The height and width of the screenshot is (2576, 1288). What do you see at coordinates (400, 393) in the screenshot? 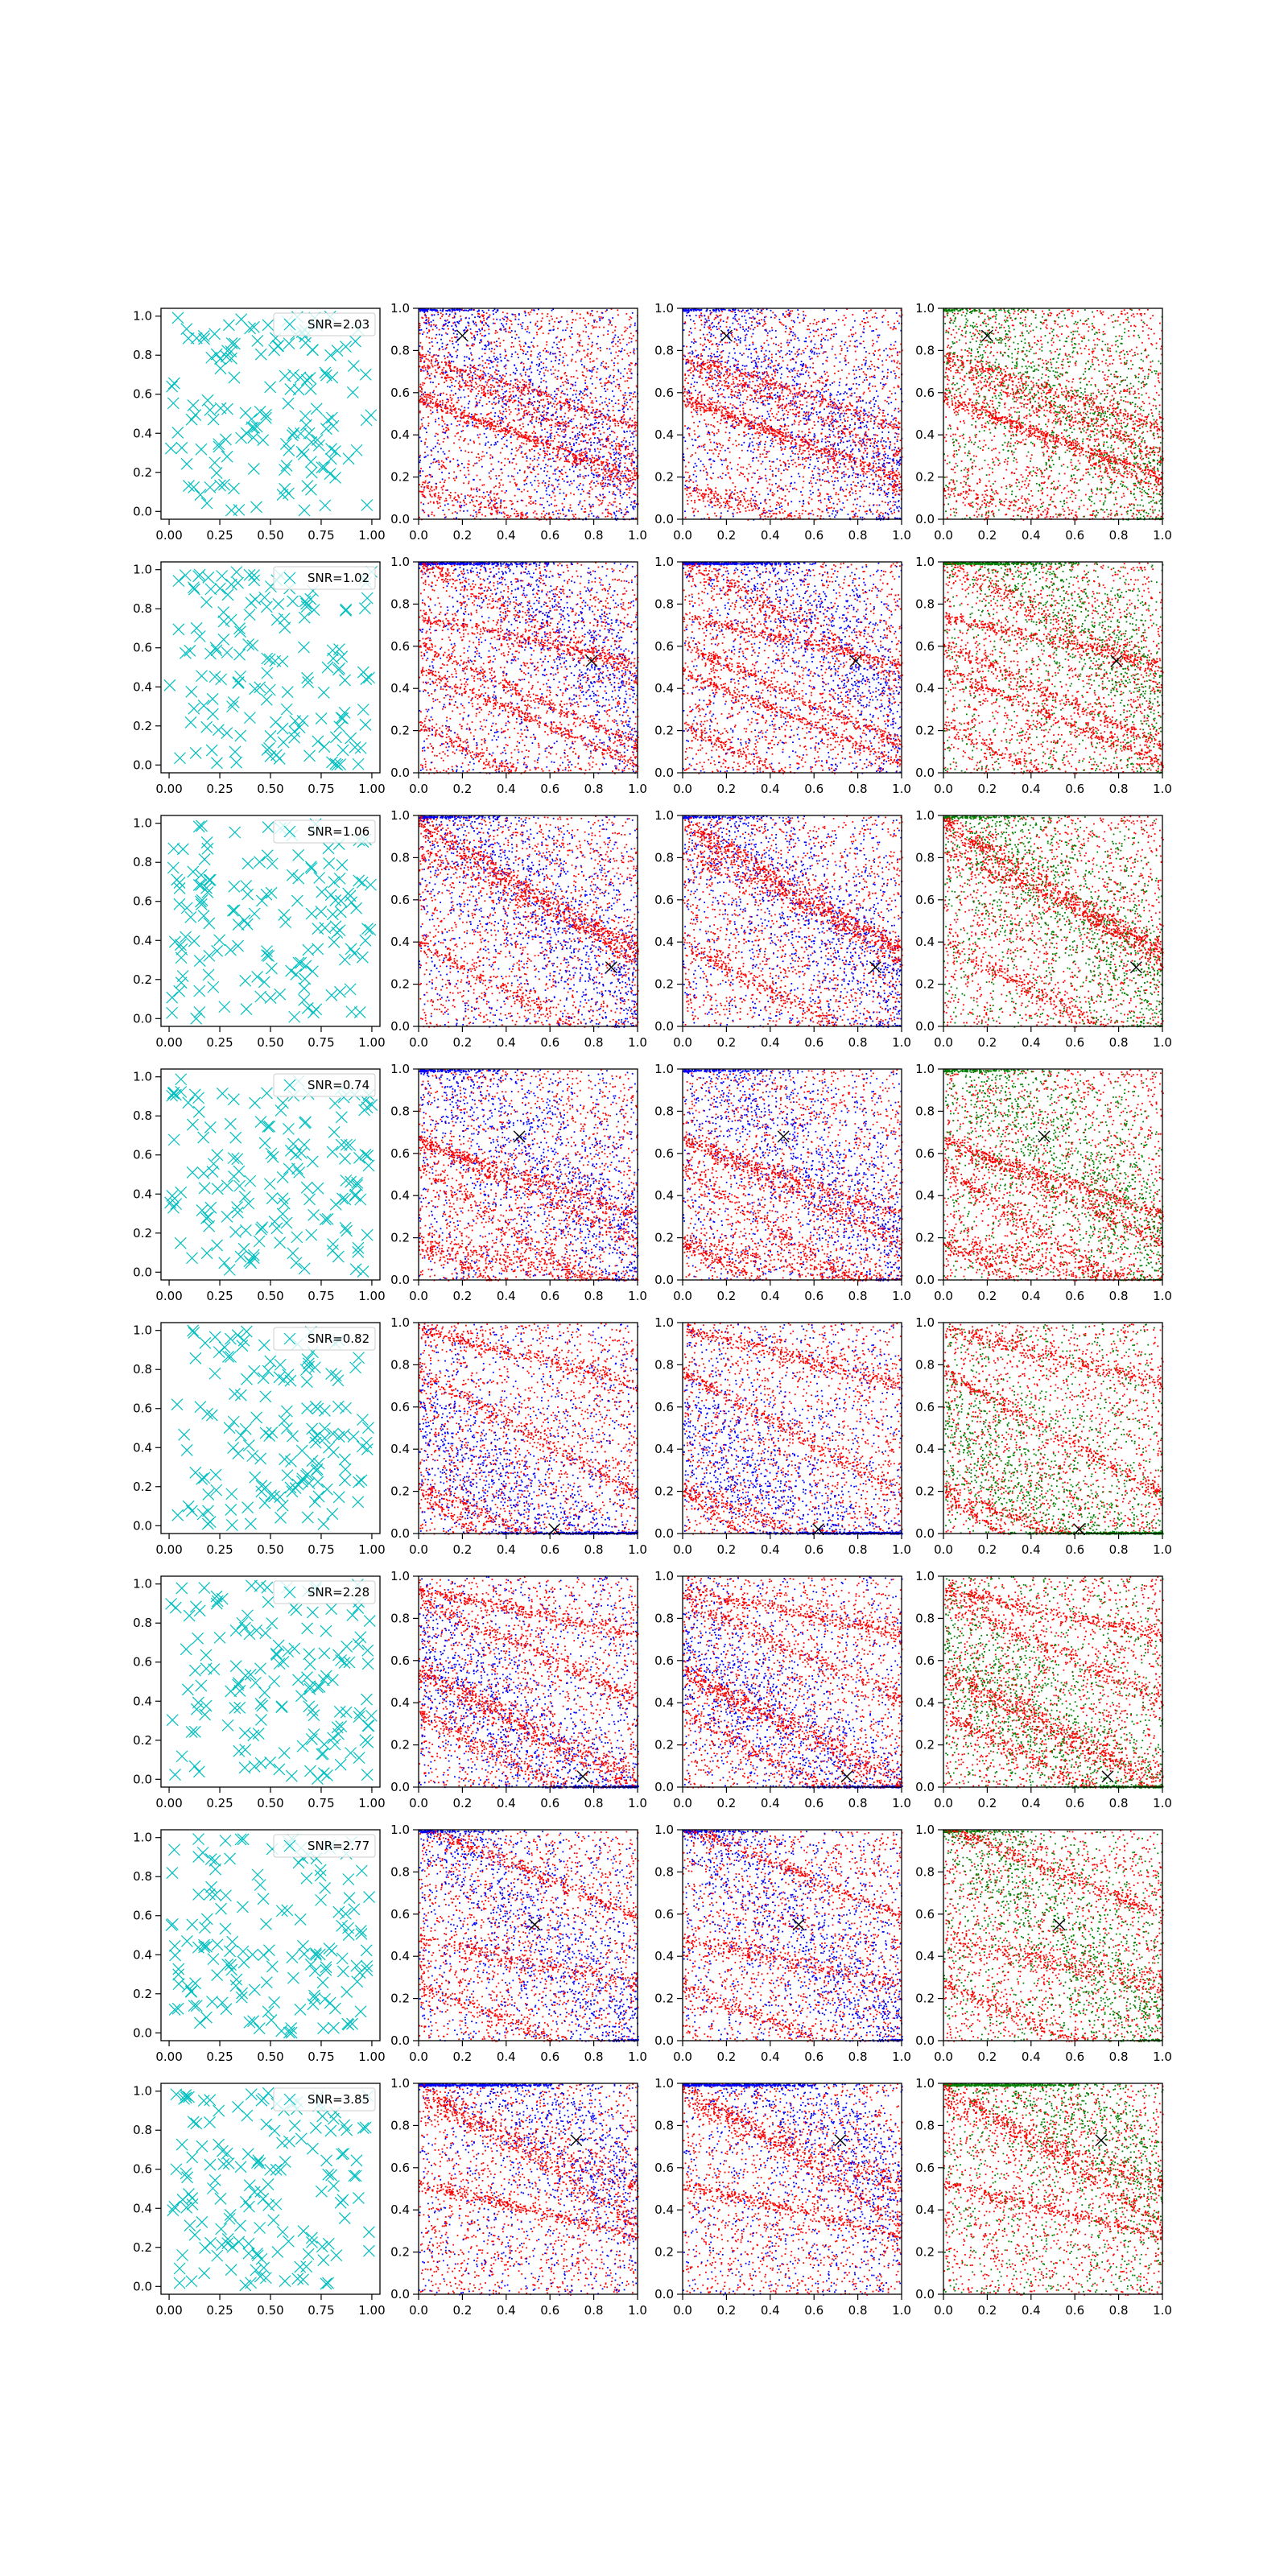
I see `y-tick-label: 0.6` at bounding box center [400, 393].